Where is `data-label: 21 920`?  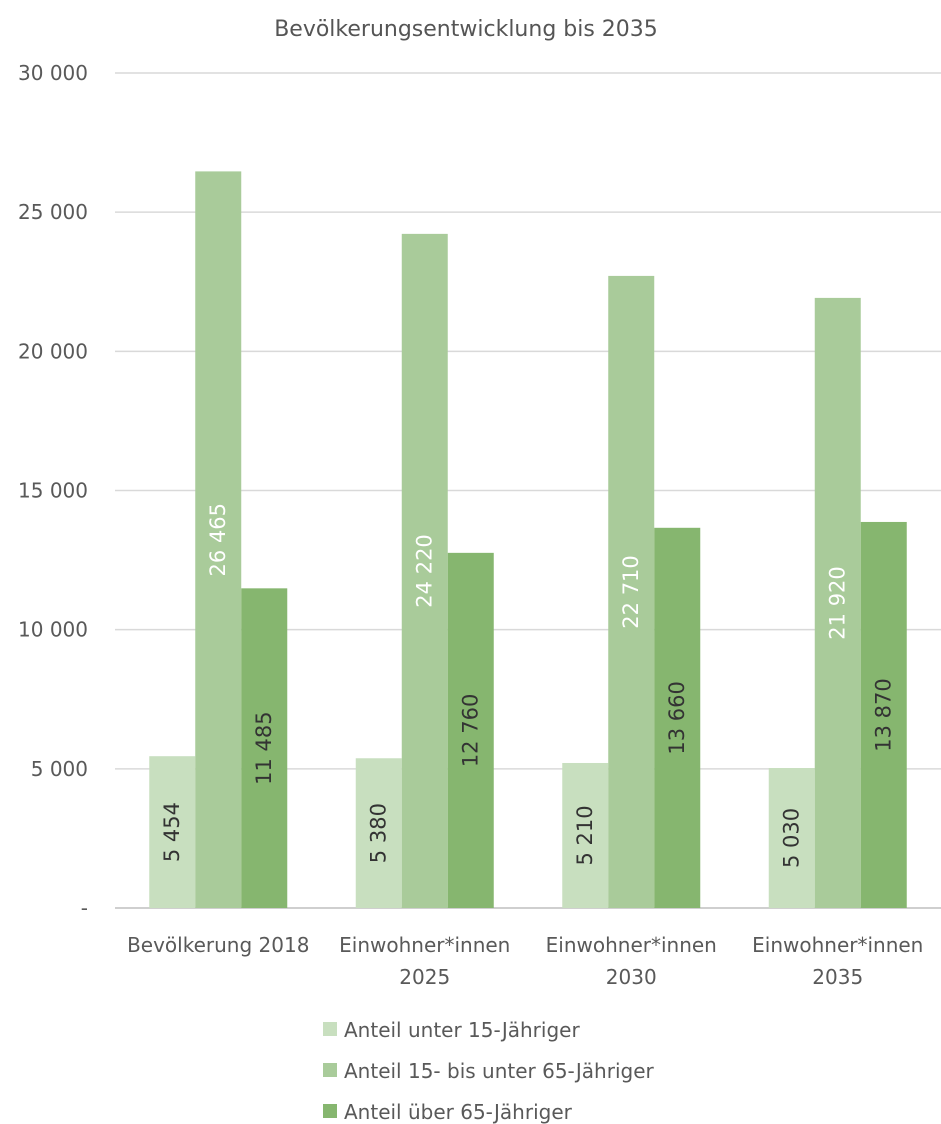
data-label: 21 920 is located at coordinates (838, 602).